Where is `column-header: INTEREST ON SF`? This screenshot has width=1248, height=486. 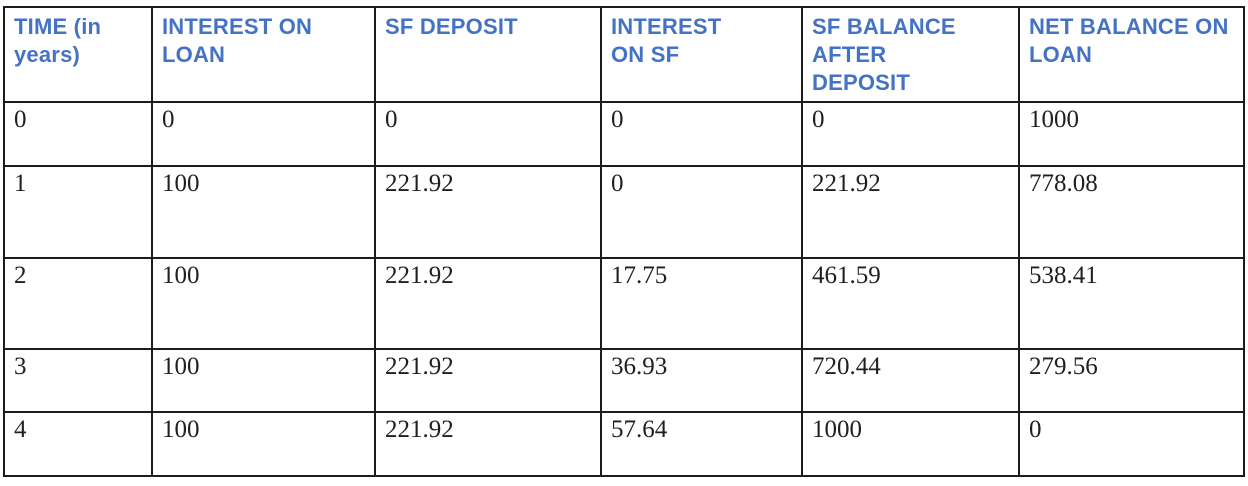 column-header: INTEREST ON SF is located at coordinates (701, 54).